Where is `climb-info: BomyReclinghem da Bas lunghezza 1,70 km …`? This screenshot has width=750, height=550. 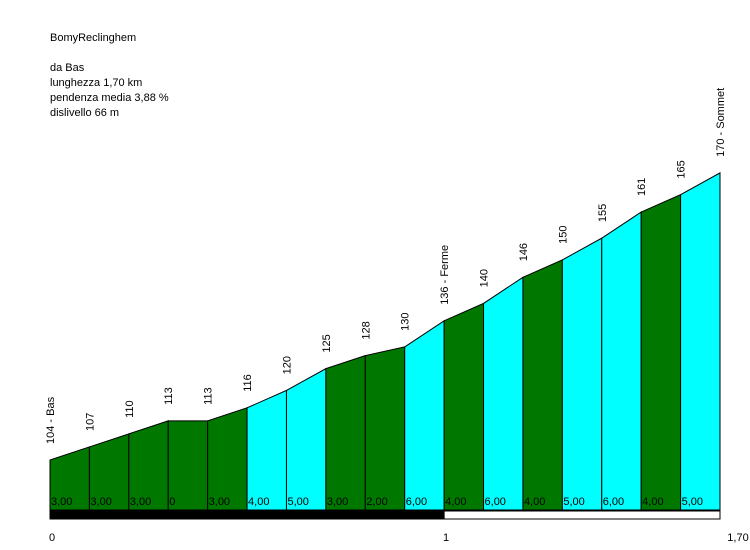
climb-info: BomyReclinghem da Bas lunghezza 1,70 km … is located at coordinates (109, 76).